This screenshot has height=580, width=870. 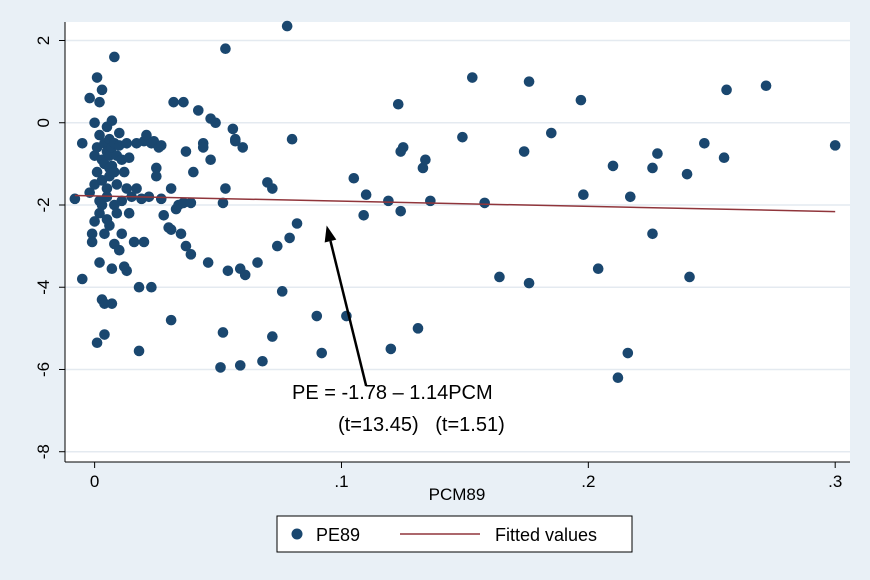 I want to click on annotation-background, so click(x=422, y=405).